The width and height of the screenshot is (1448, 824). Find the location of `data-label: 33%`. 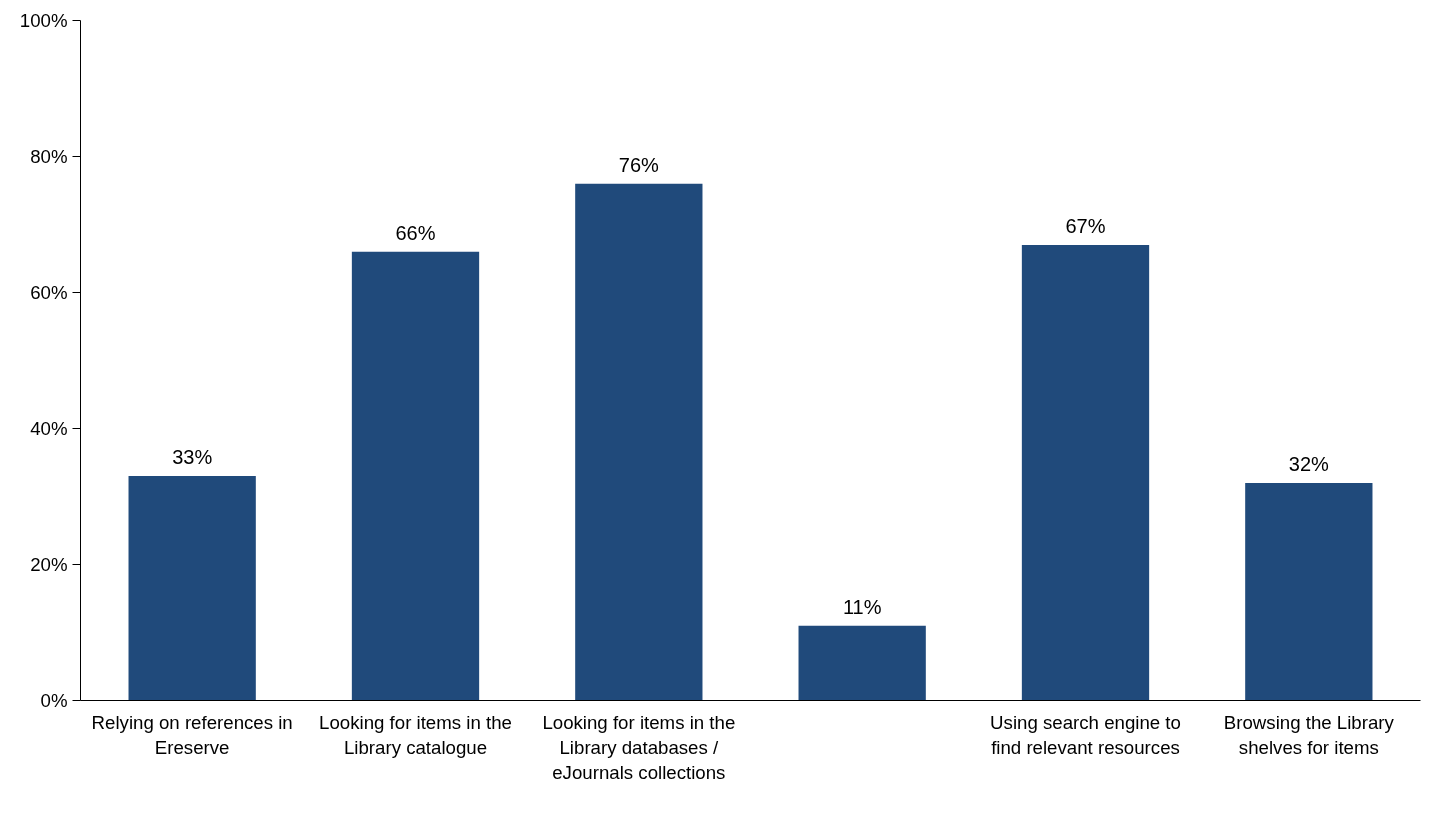

data-label: 33% is located at coordinates (192, 457).